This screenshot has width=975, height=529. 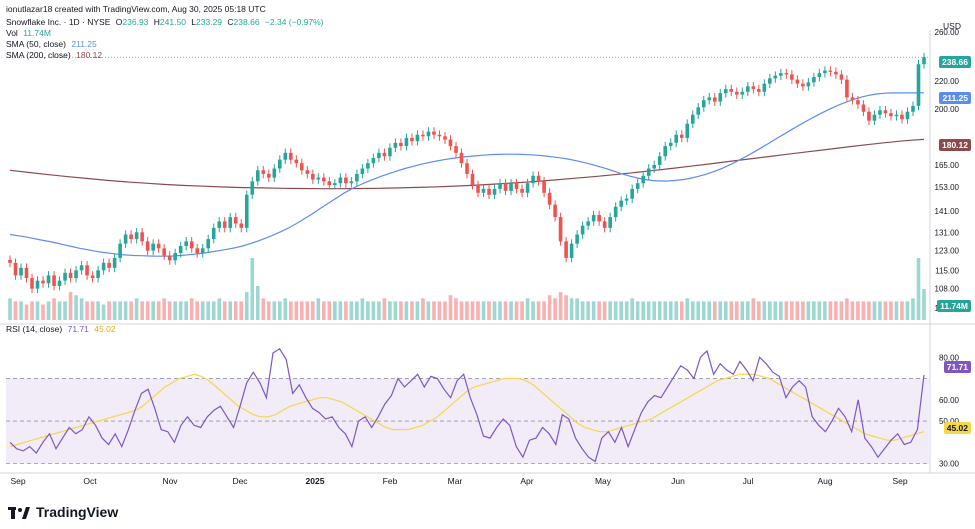 I want to click on sma200-value: 180.12, so click(x=89, y=55).